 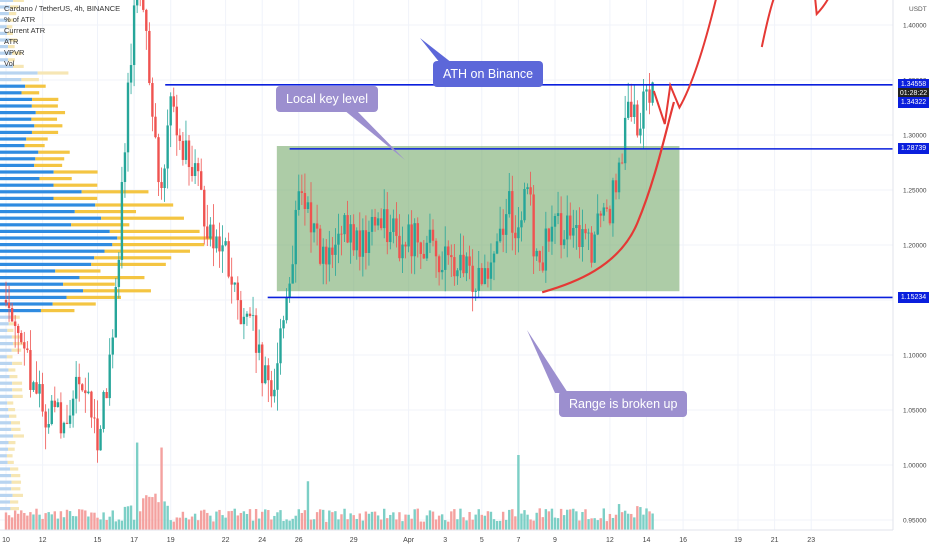 I want to click on legend-indicator-atr: ATR, so click(x=11, y=41).